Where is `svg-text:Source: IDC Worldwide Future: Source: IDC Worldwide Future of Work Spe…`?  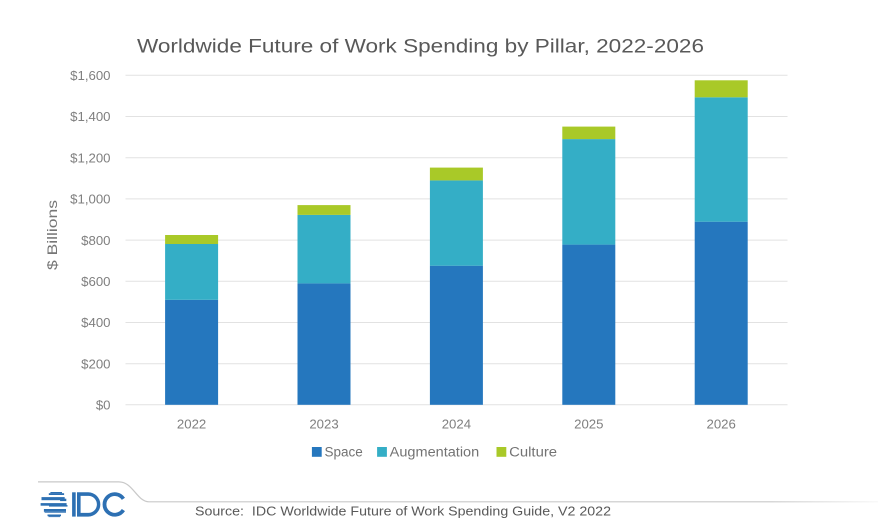
svg-text:Source: IDC Worldwide Future: Source: IDC Worldwide Future of Work Spe… is located at coordinates (403, 511).